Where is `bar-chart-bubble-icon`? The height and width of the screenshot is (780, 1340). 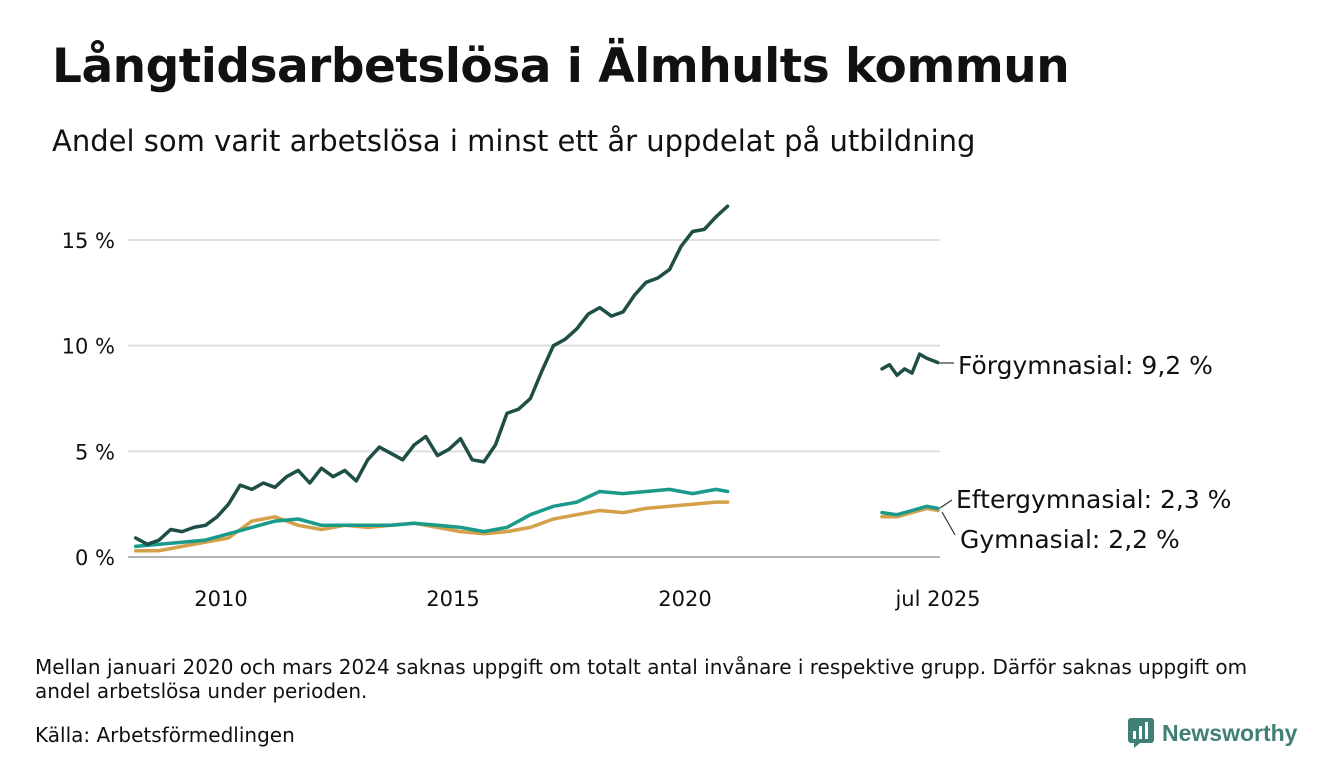 bar-chart-bubble-icon is located at coordinates (1141, 733).